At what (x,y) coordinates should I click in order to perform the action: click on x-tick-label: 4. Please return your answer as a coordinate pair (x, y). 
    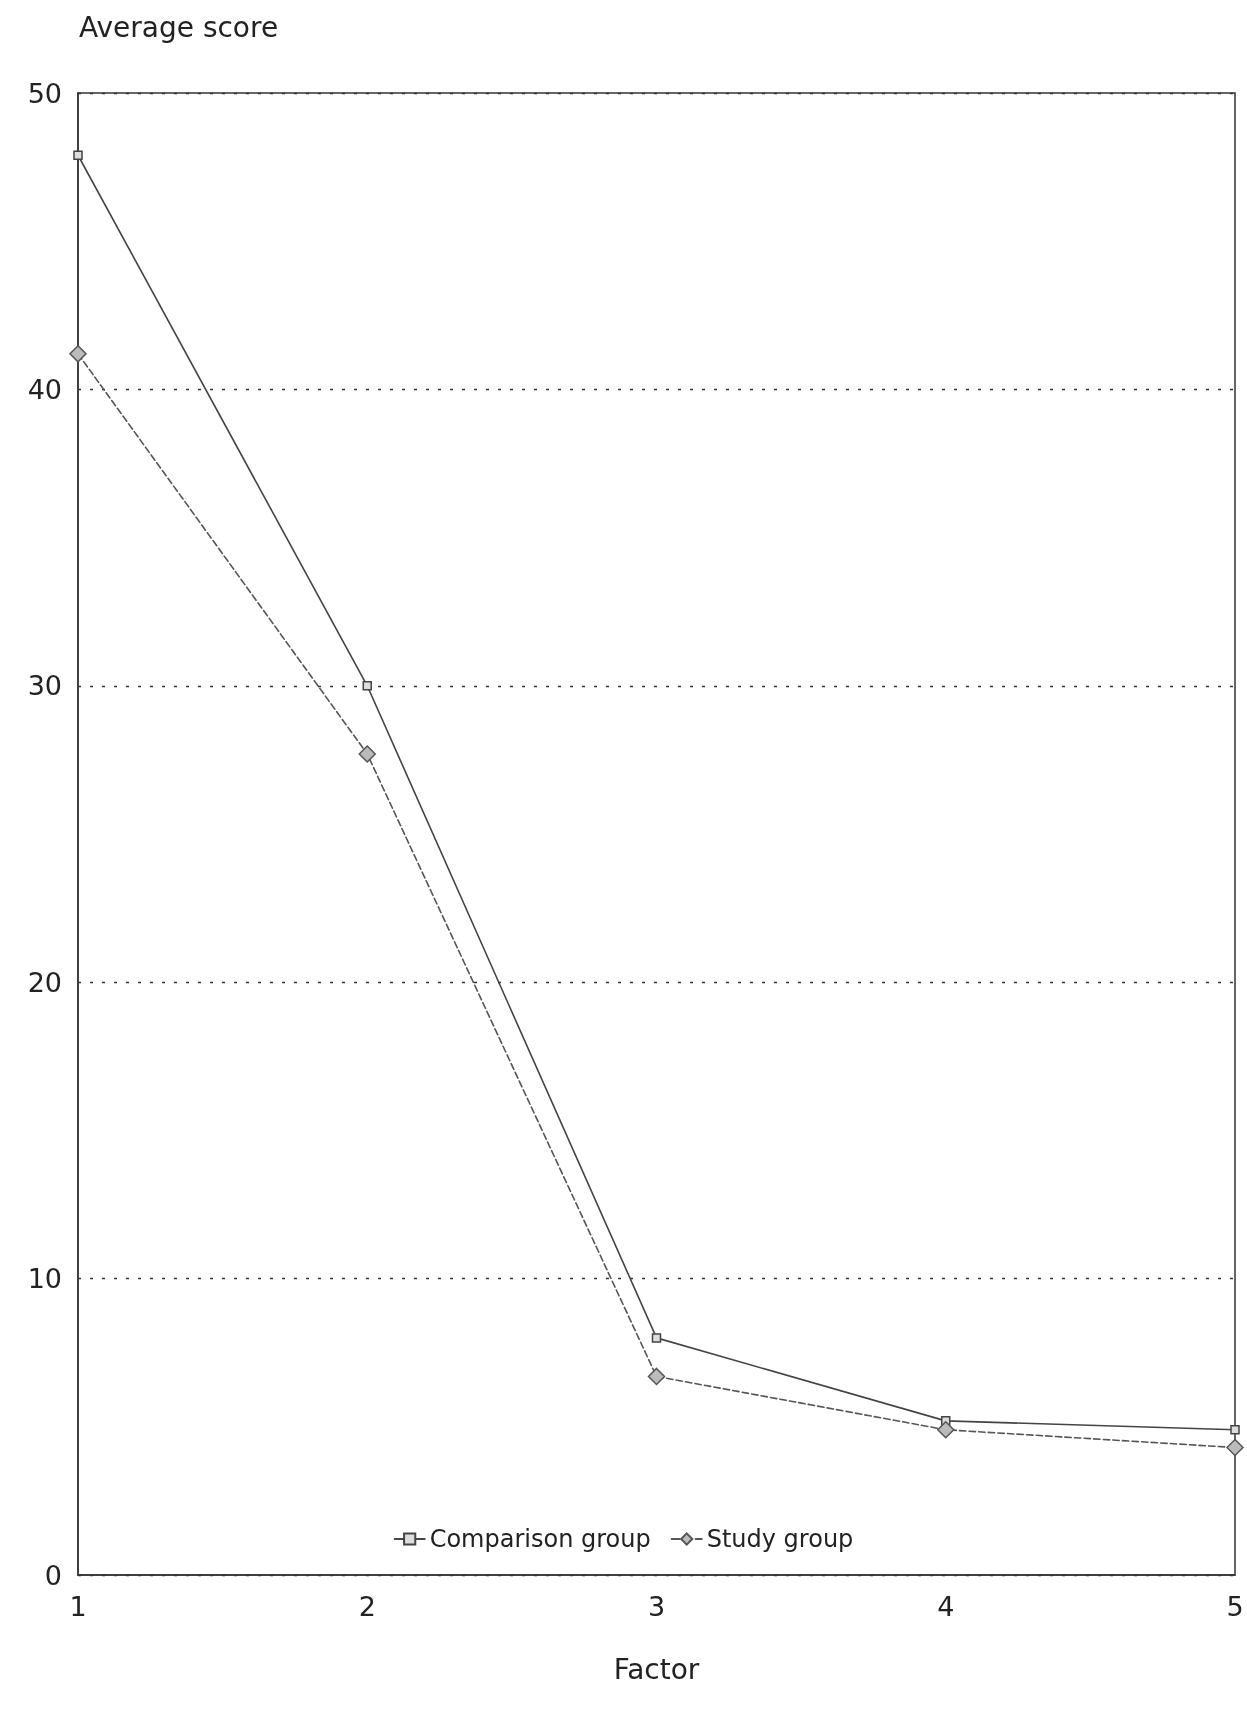
    Looking at the image, I should click on (946, 1606).